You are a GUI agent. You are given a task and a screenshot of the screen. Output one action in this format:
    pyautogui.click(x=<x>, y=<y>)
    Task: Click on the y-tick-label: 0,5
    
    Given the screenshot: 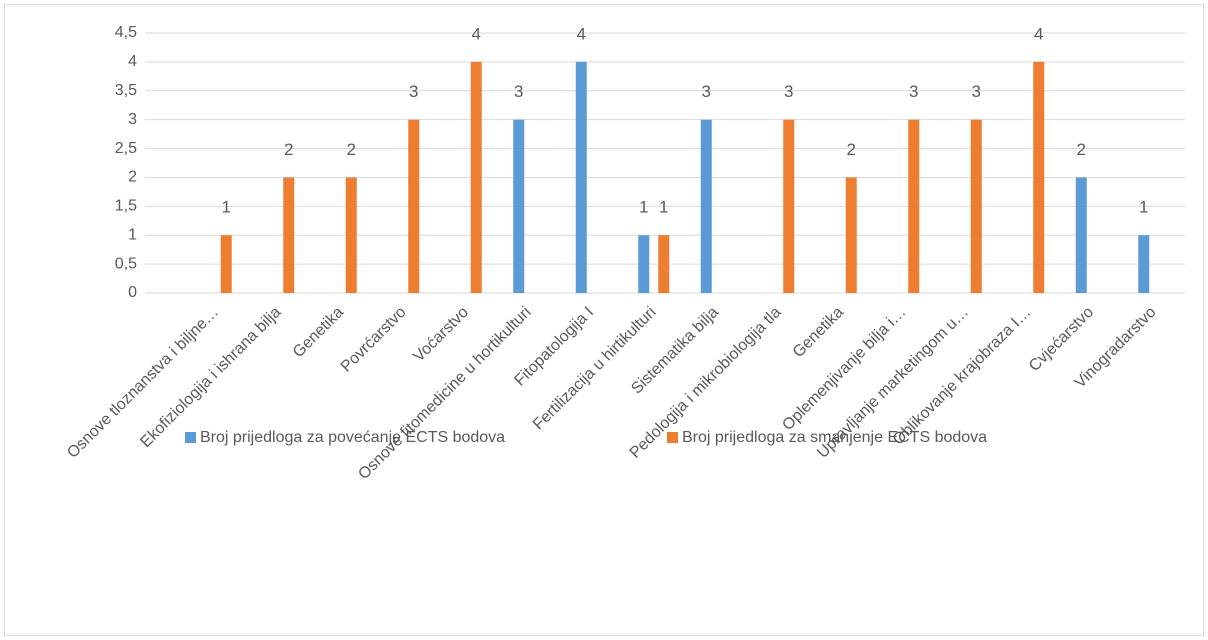 What is the action you would take?
    pyautogui.click(x=126, y=263)
    